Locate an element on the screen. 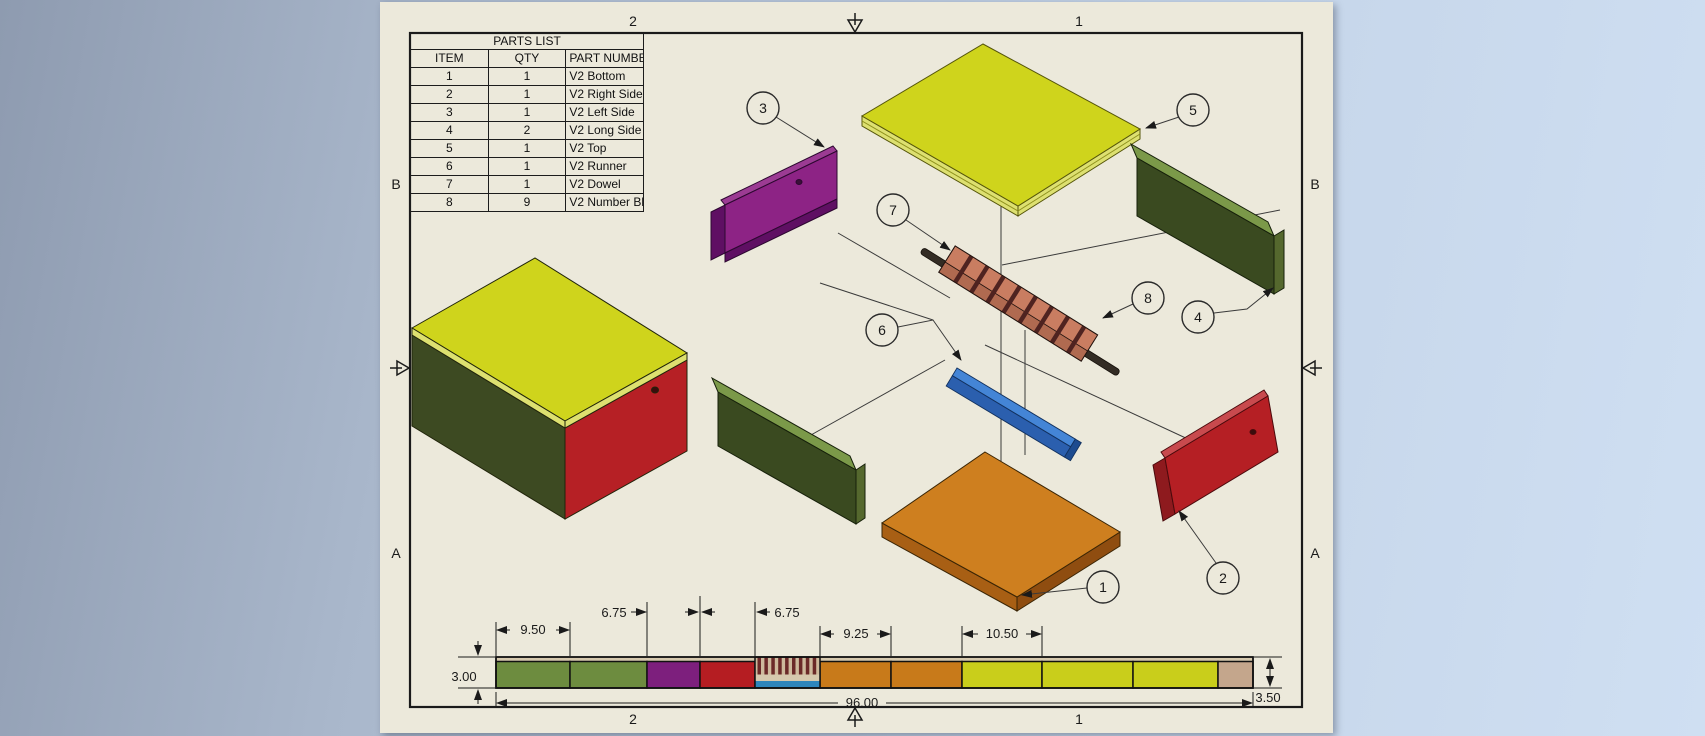 The height and width of the screenshot is (736, 1705). strip-seg-tan is located at coordinates (1235, 674).